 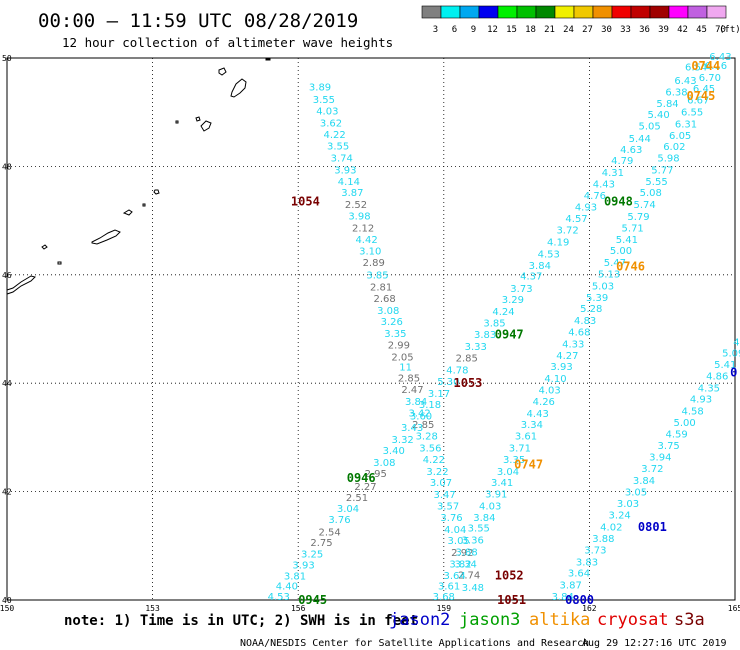 What do you see at coordinates (555, 379) in the screenshot?
I see `wave-height-value: 4.10` at bounding box center [555, 379].